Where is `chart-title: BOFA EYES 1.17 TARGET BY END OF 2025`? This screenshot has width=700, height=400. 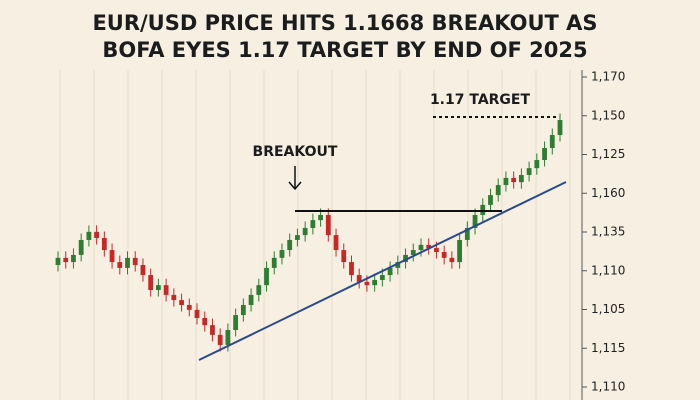
chart-title: BOFA EYES 1.17 TARGET BY END OF 2025 is located at coordinates (344, 50).